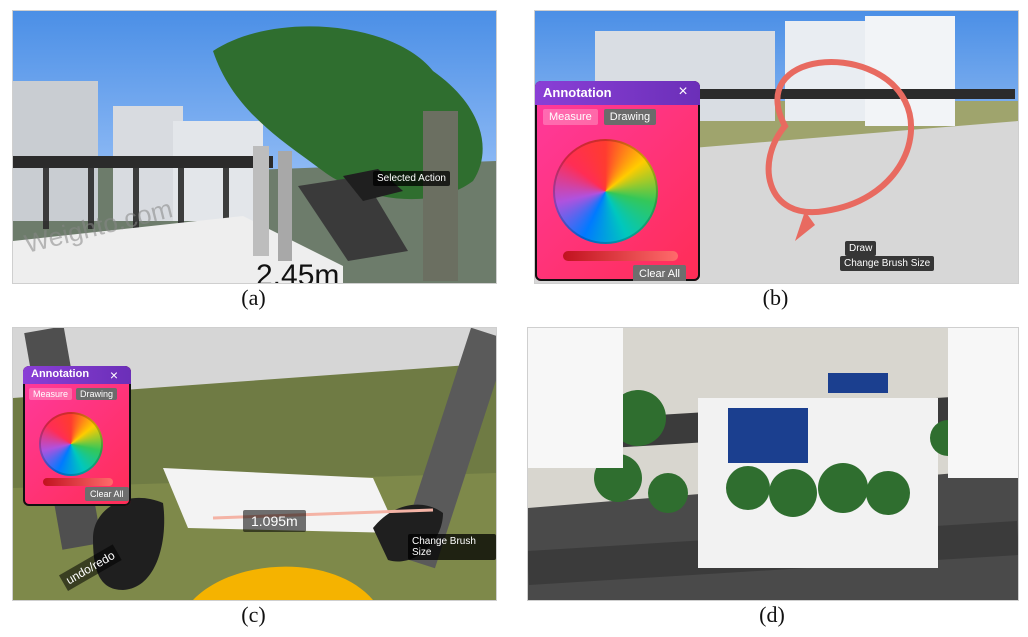 This screenshot has width=1028, height=637. I want to click on selected-action-tooltip: Selected Action, so click(411, 178).